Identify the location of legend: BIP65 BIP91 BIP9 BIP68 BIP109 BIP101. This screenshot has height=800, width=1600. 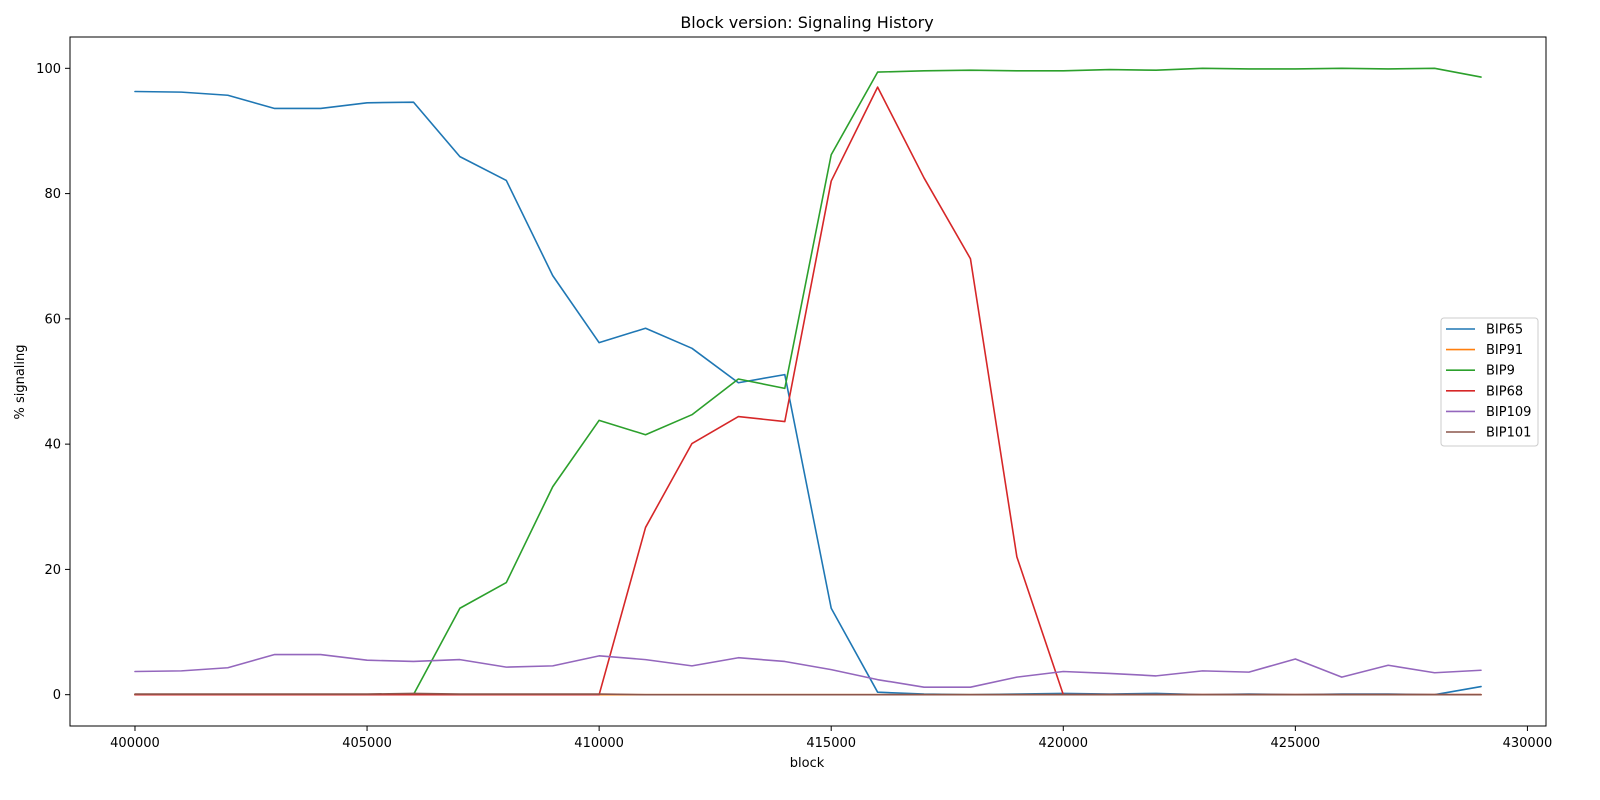
(1489, 382).